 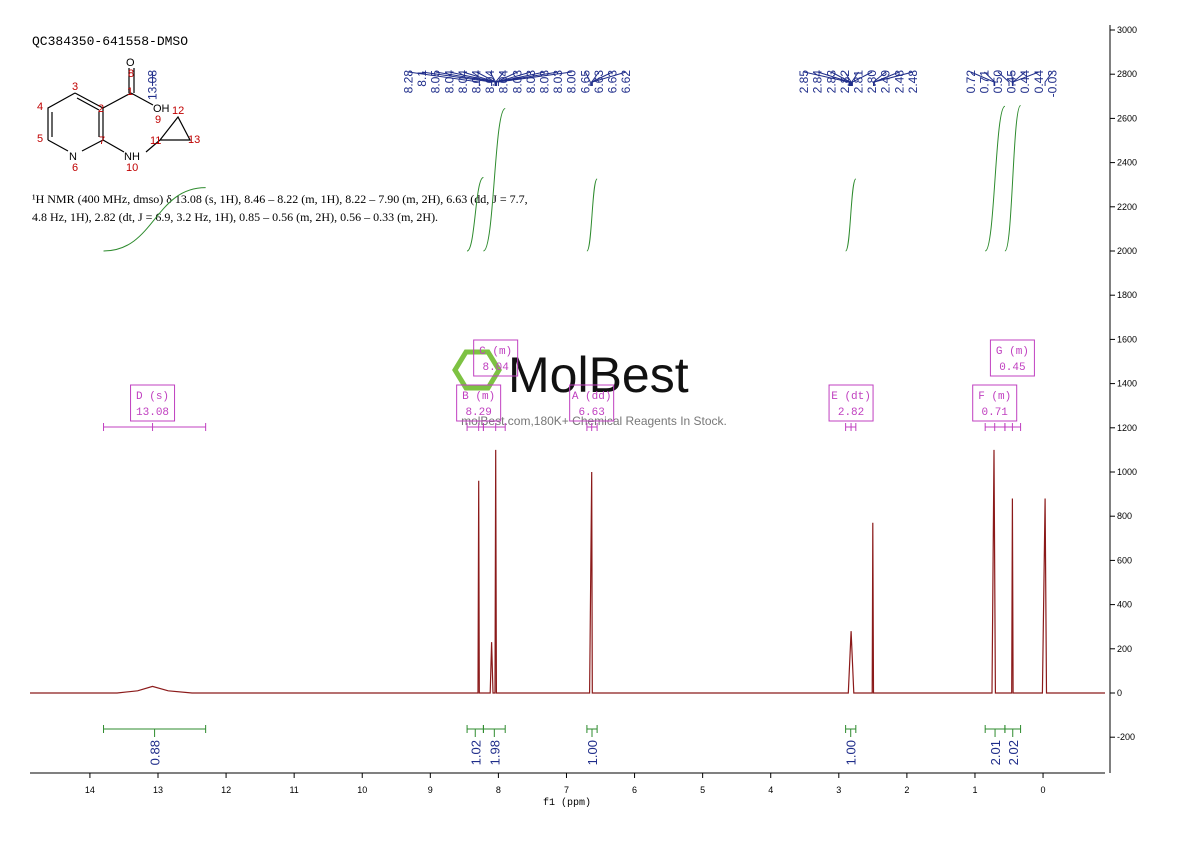 I want to click on y-tick-label: 1600, so click(x=1127, y=339).